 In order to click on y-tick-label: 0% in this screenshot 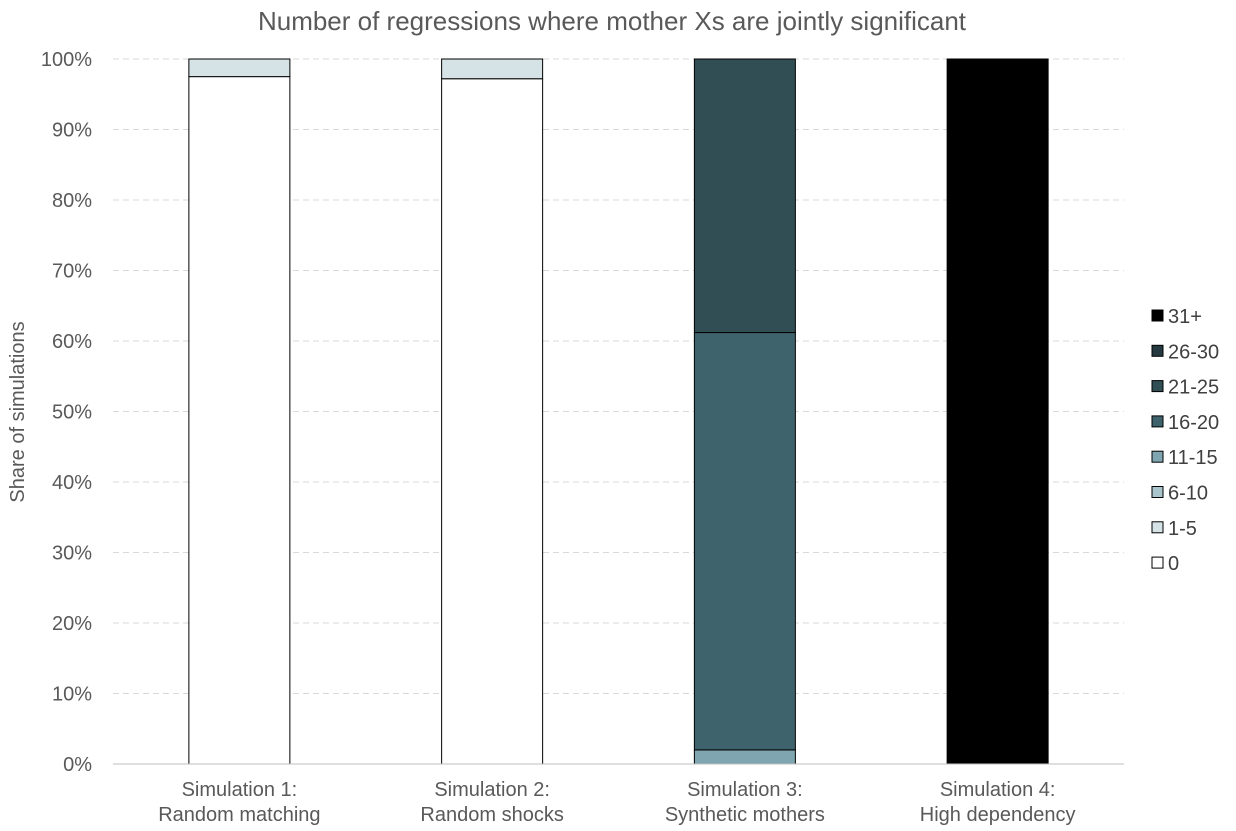, I will do `click(77, 765)`.